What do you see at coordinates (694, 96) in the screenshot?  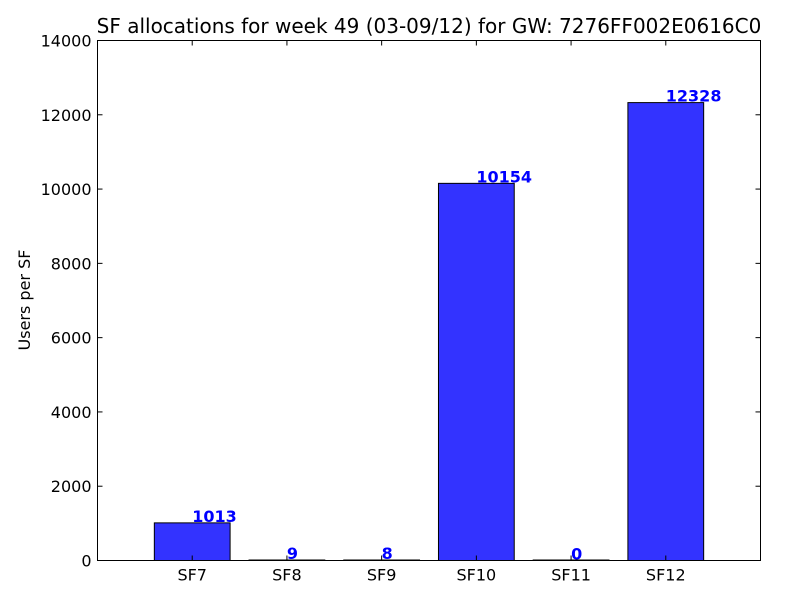 I see `data-label-sf12: 12328` at bounding box center [694, 96].